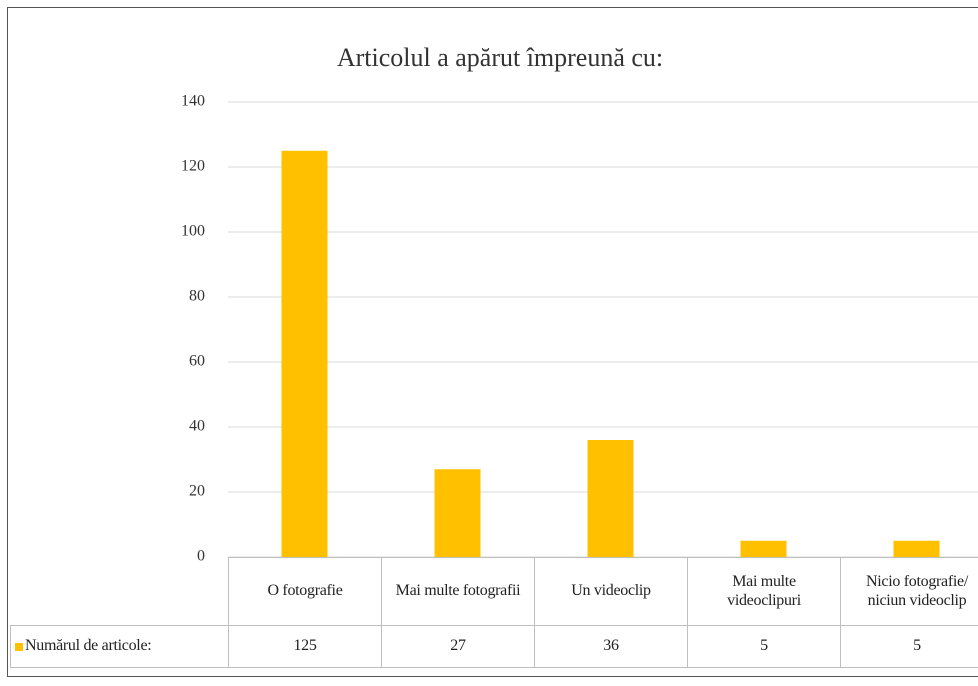  I want to click on x-tick-label: Mai multe videoclipuri, so click(764, 591).